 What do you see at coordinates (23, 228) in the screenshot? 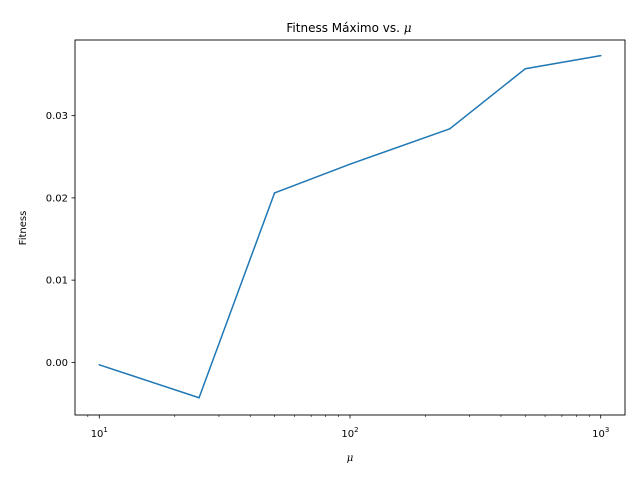
I see `y-axis-label: Fitness` at bounding box center [23, 228].